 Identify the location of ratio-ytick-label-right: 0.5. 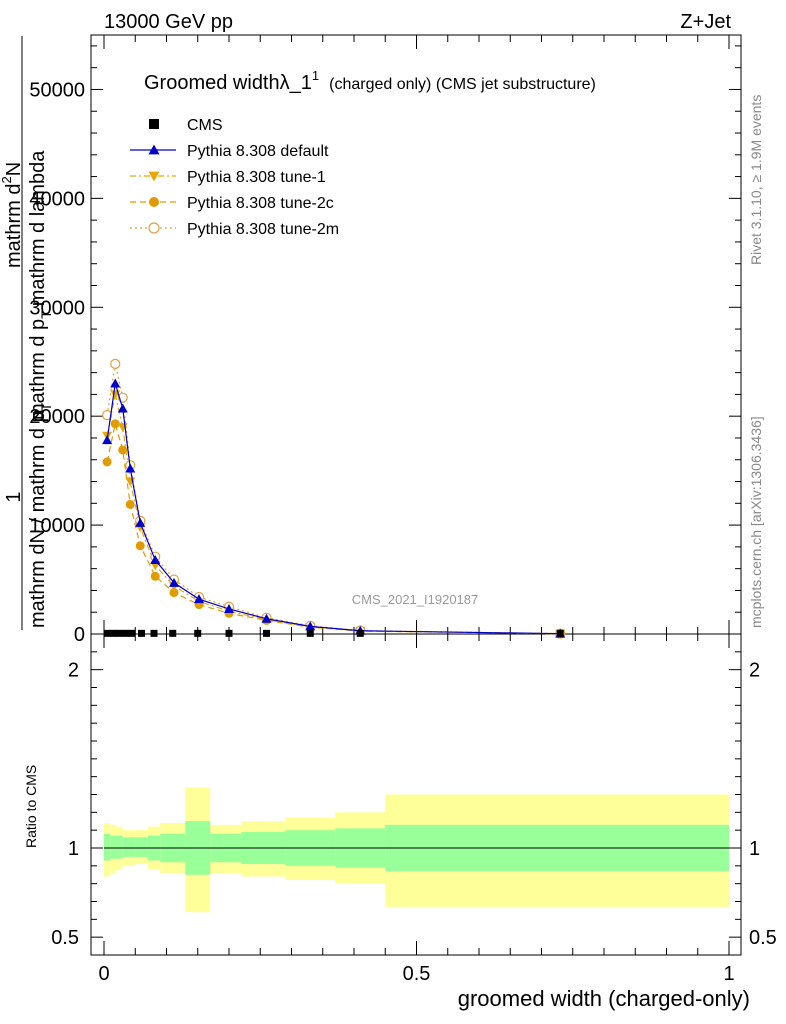
(763, 938).